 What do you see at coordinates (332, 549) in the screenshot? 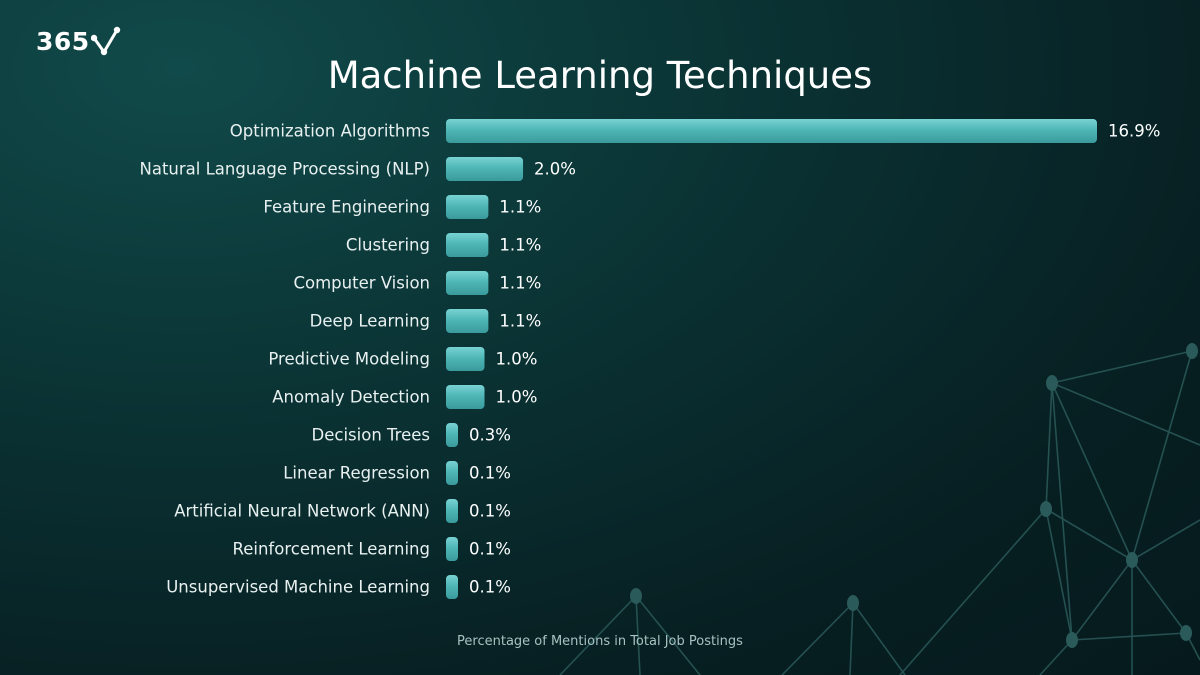
I see `category-label: Reinforcement Learning` at bounding box center [332, 549].